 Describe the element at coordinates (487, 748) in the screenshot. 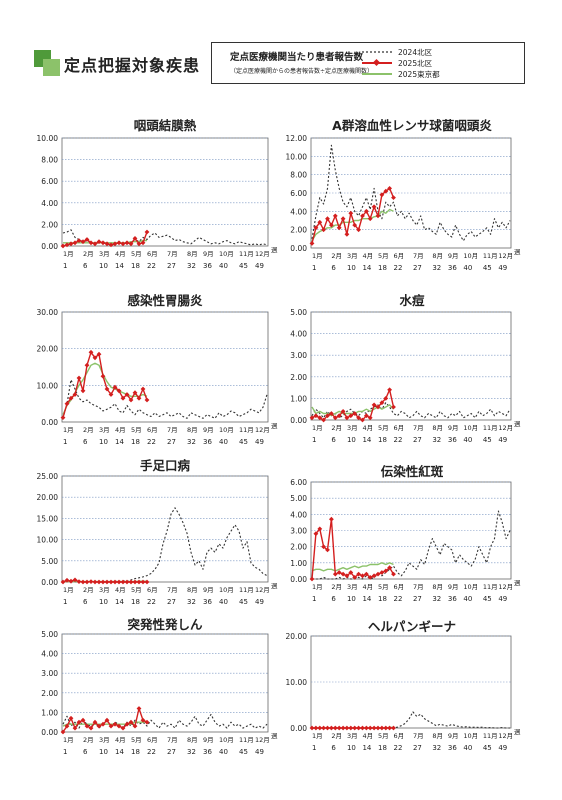

I see `week-label: 45` at that location.